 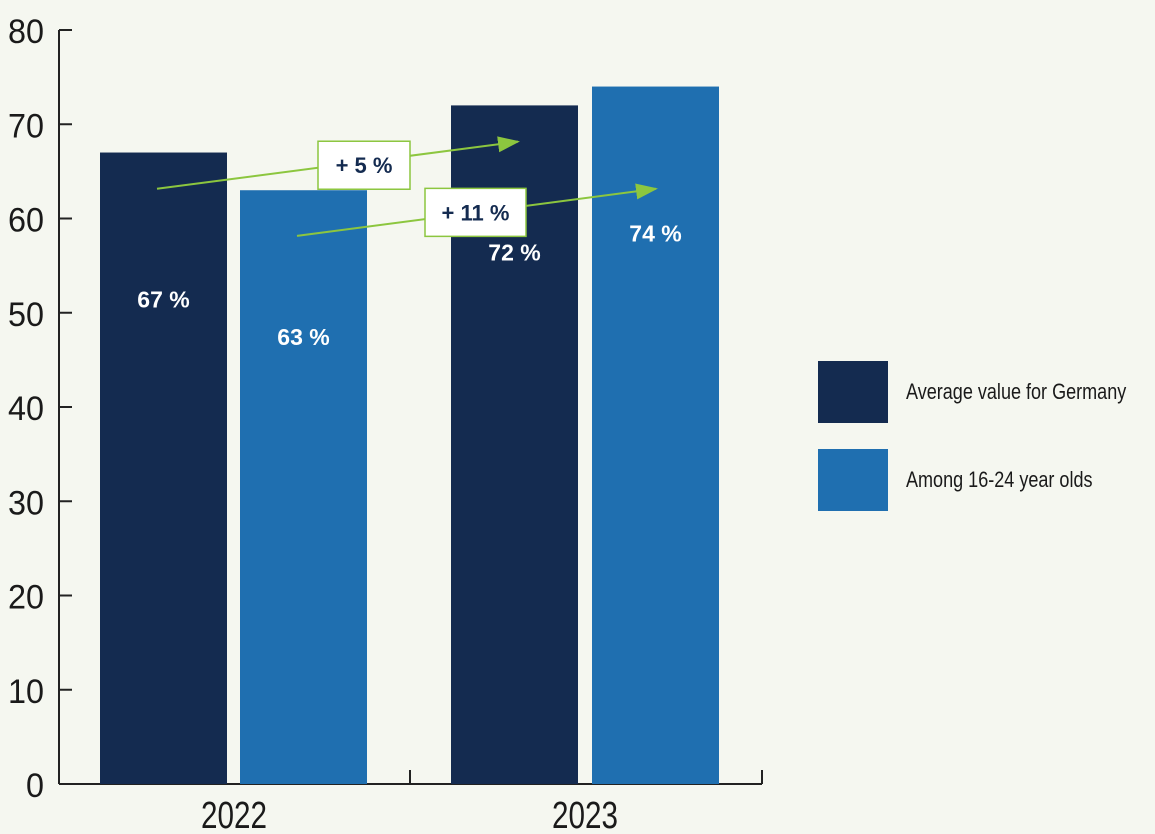 I want to click on legend-item-germany: Average value for Germany, so click(x=986, y=392).